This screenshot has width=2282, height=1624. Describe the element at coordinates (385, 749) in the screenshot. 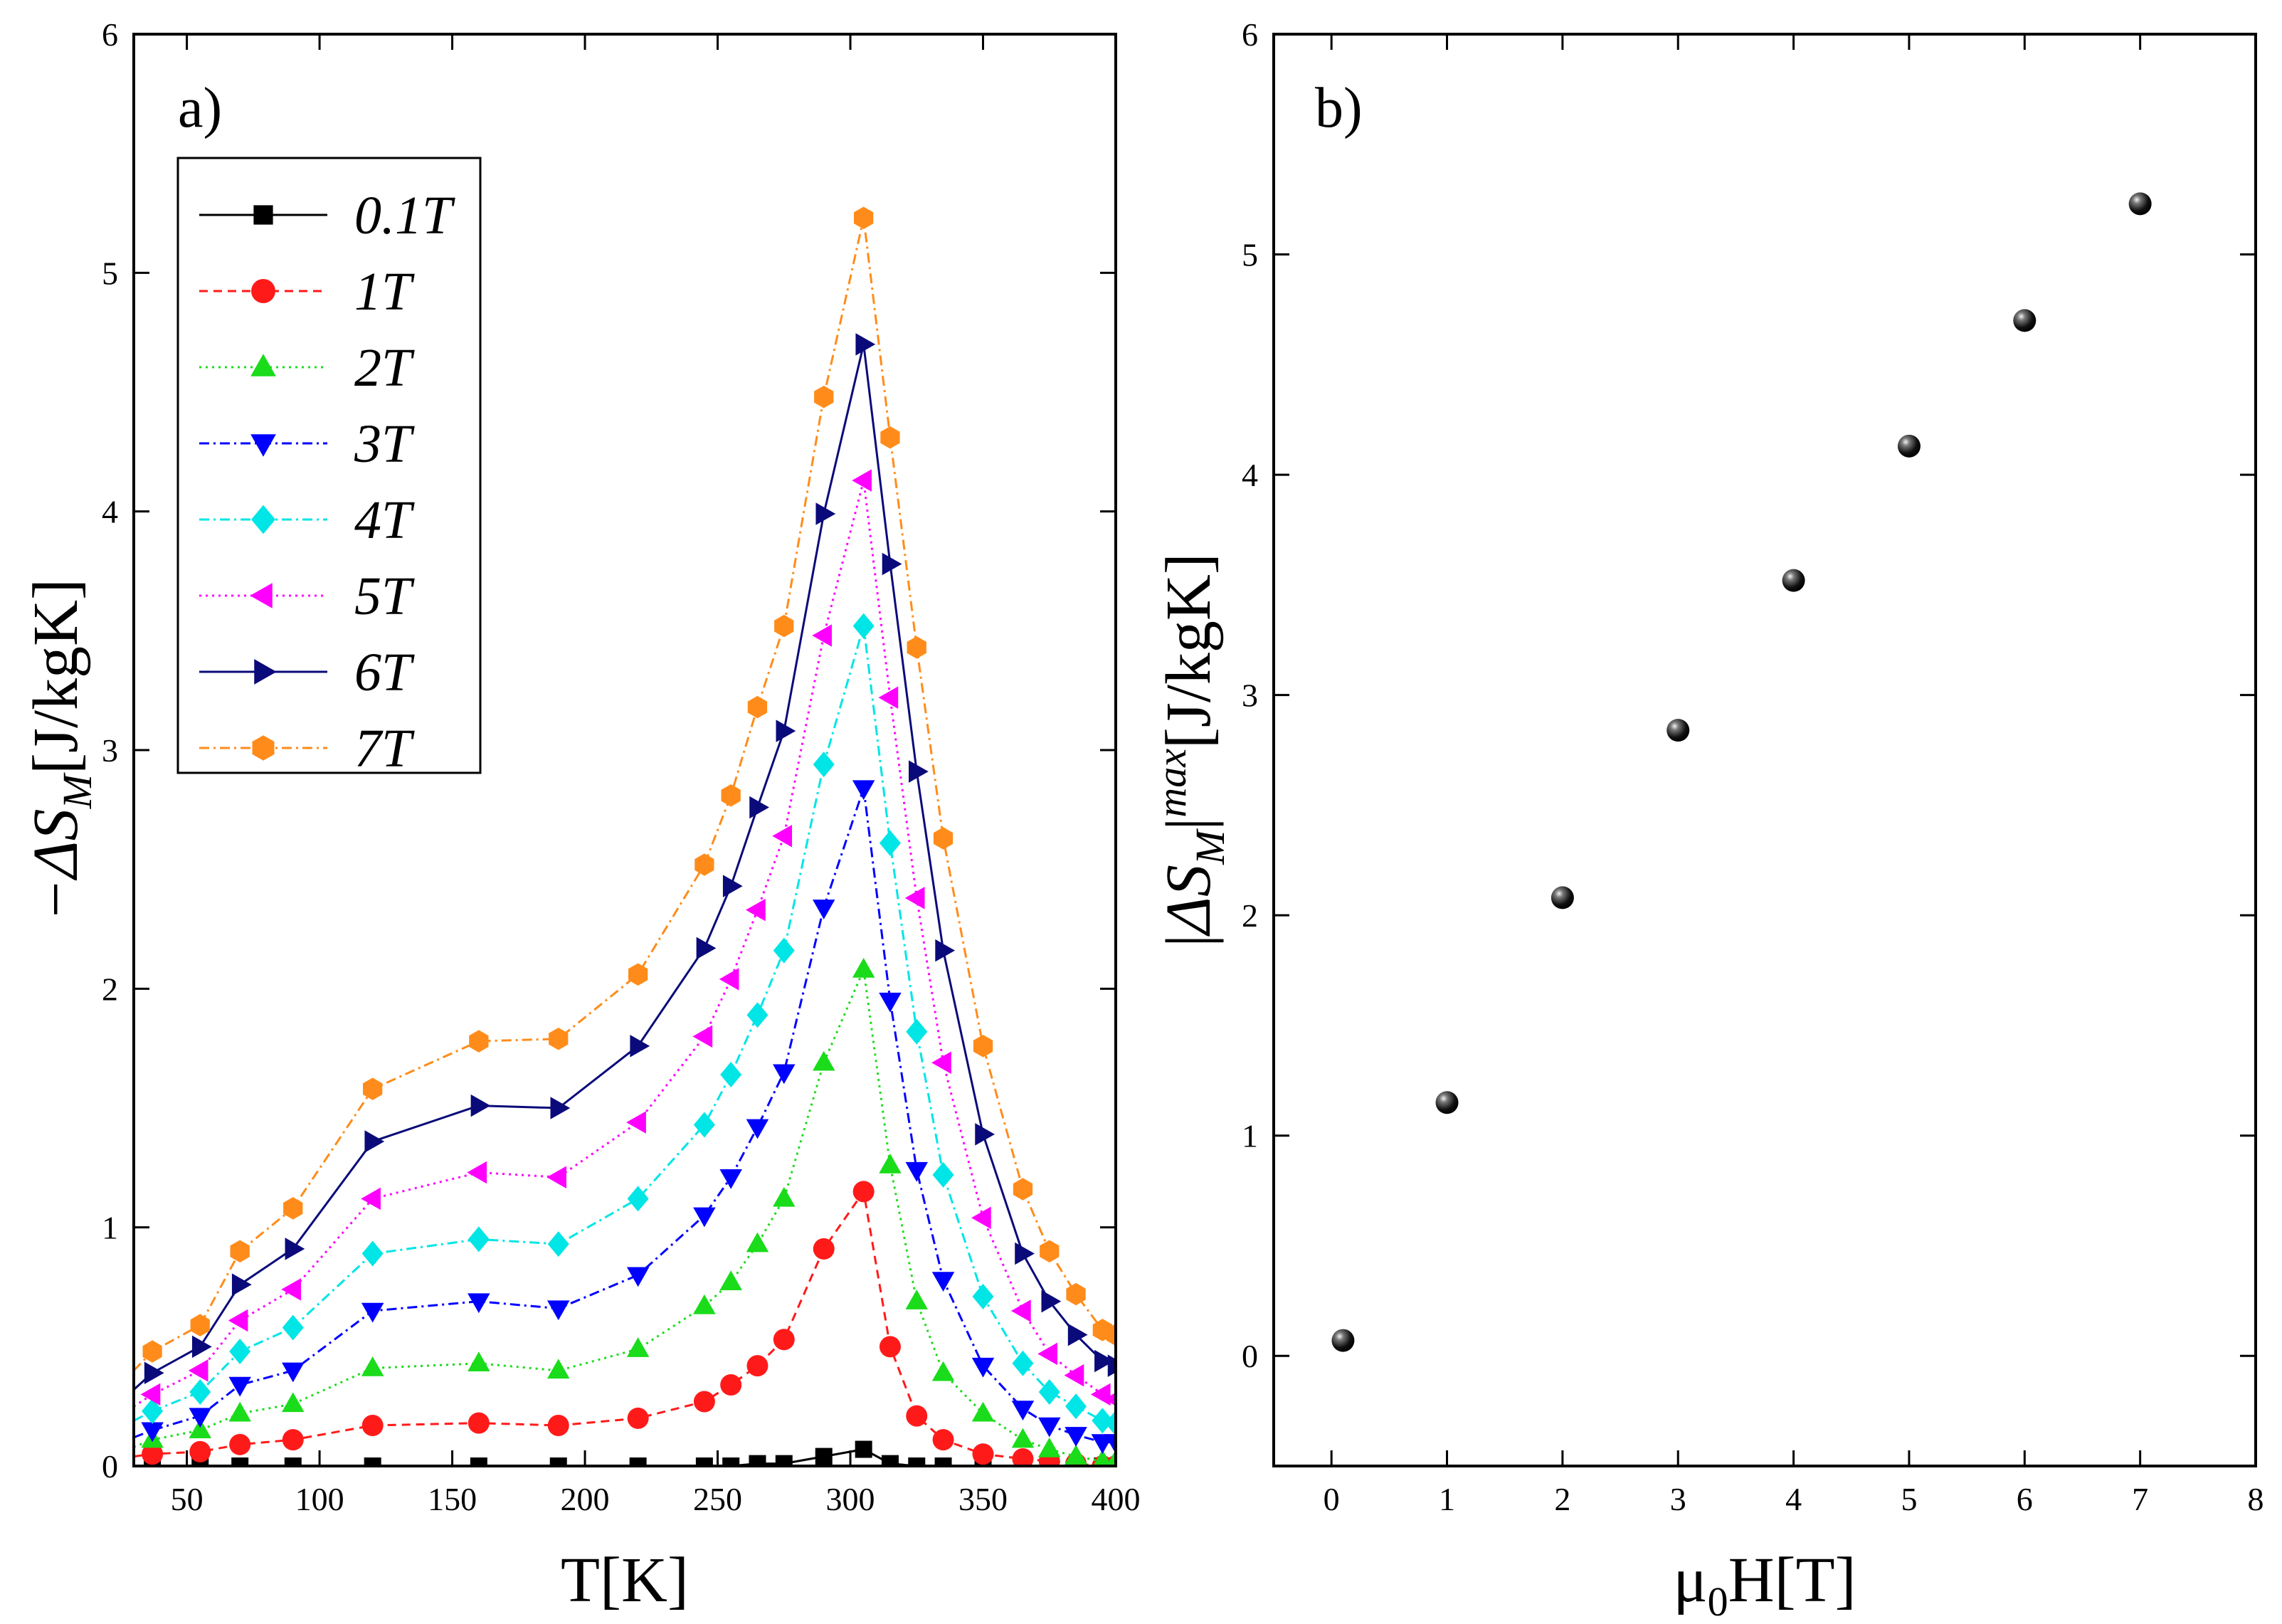

I see `legend-label: 7T` at that location.